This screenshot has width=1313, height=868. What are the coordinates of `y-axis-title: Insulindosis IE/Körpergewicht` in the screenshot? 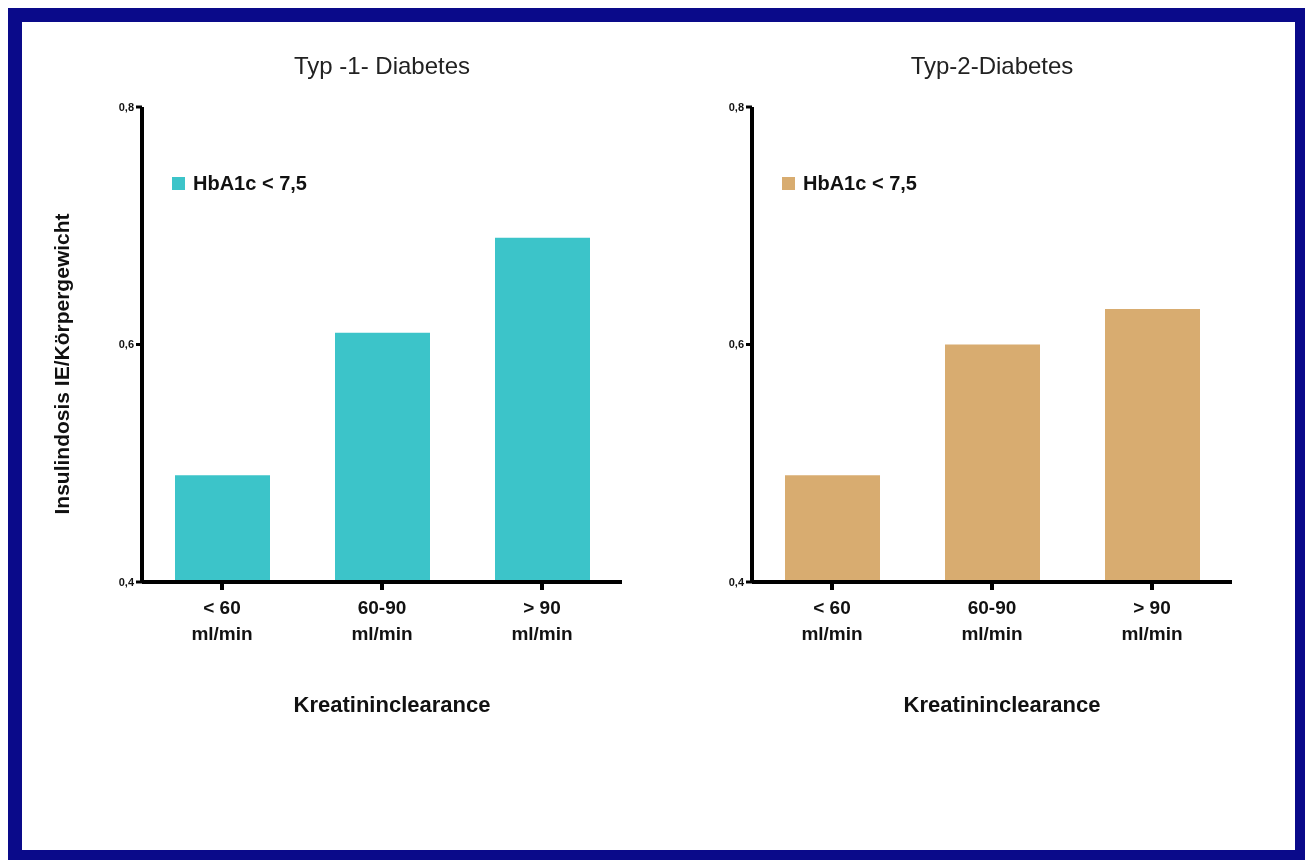 It's located at (62, 364).